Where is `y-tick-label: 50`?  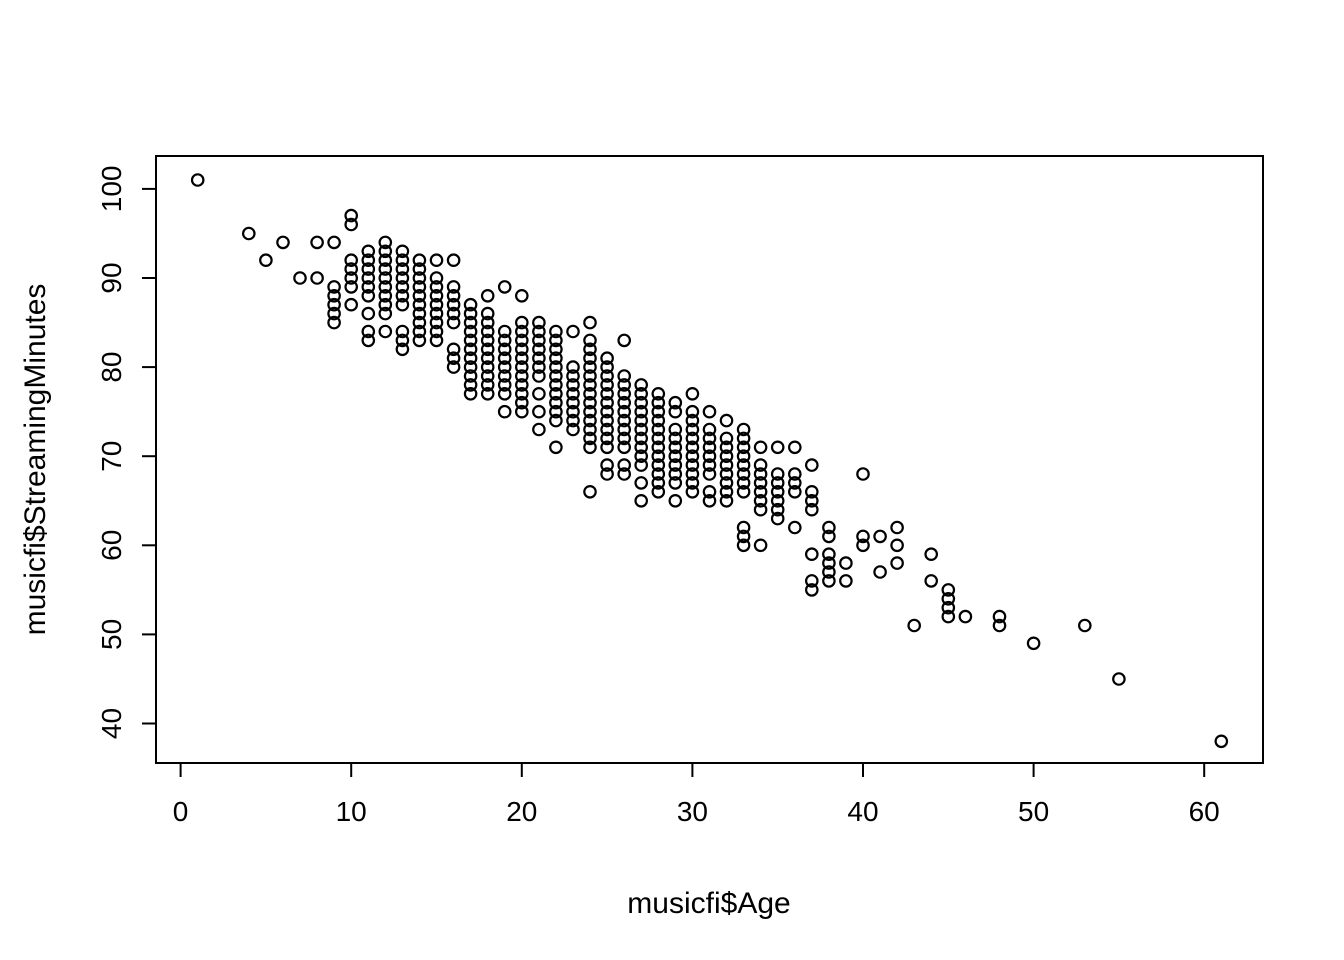 y-tick-label: 50 is located at coordinates (111, 634).